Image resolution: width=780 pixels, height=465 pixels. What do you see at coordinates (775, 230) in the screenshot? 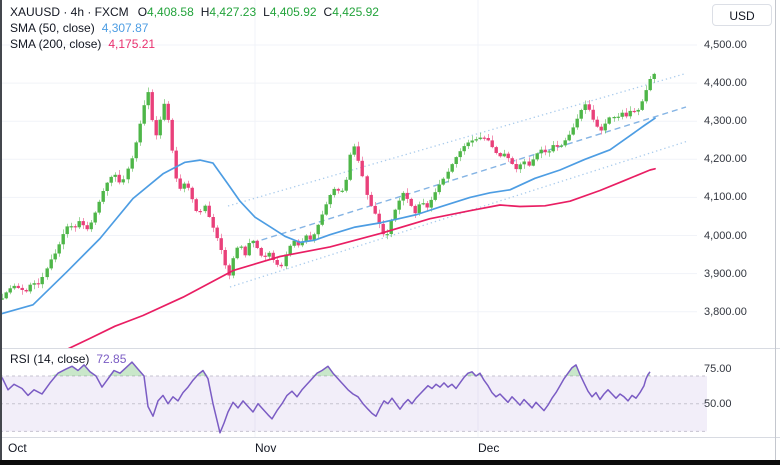
I see `window-right-border` at bounding box center [775, 230].